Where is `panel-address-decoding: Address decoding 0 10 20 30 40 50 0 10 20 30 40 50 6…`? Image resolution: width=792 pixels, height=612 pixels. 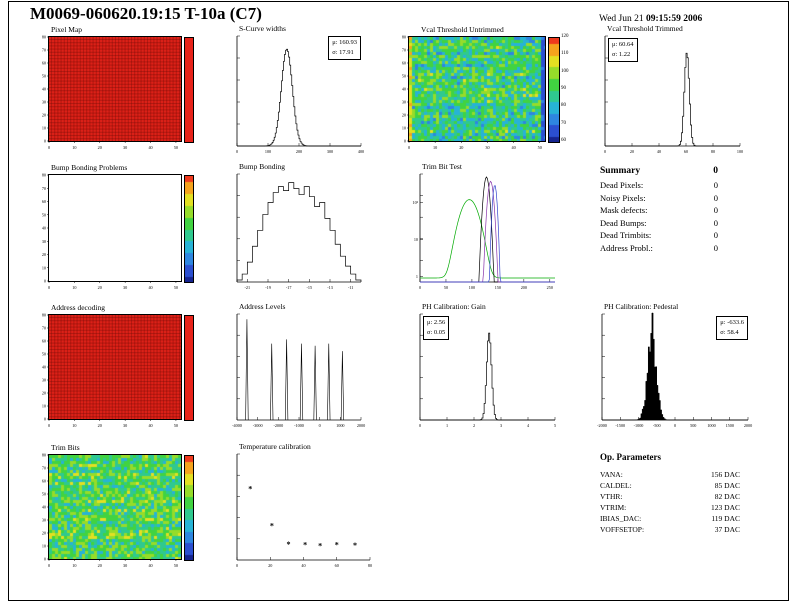
panel-address-decoding: Address decoding 0 10 20 30 40 50 0 10 20 30 40 50 6… is located at coordinates (118, 365).